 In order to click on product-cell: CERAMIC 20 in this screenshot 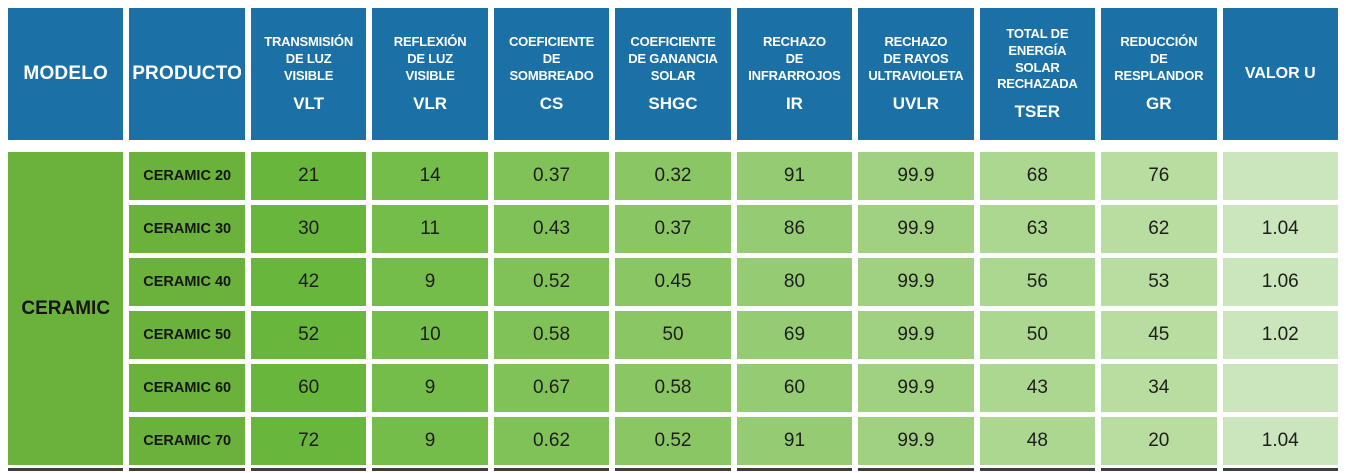, I will do `click(187, 176)`.